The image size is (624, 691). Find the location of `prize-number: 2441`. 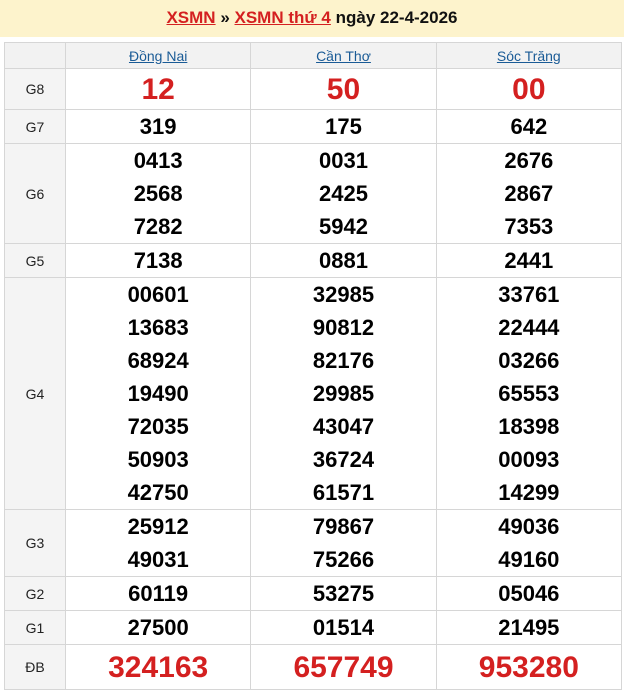

prize-number: 2441 is located at coordinates (529, 260).